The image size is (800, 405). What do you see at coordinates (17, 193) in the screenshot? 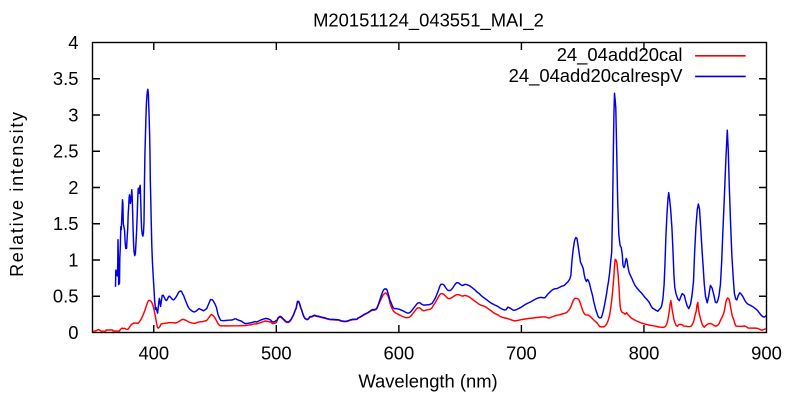
I see `svg-text: Relative intensity` at bounding box center [17, 193].